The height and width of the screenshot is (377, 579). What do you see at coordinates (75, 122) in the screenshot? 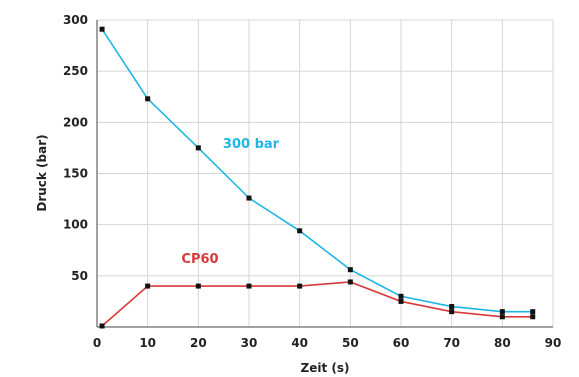
I see `y-tick-label: 200` at bounding box center [75, 122].